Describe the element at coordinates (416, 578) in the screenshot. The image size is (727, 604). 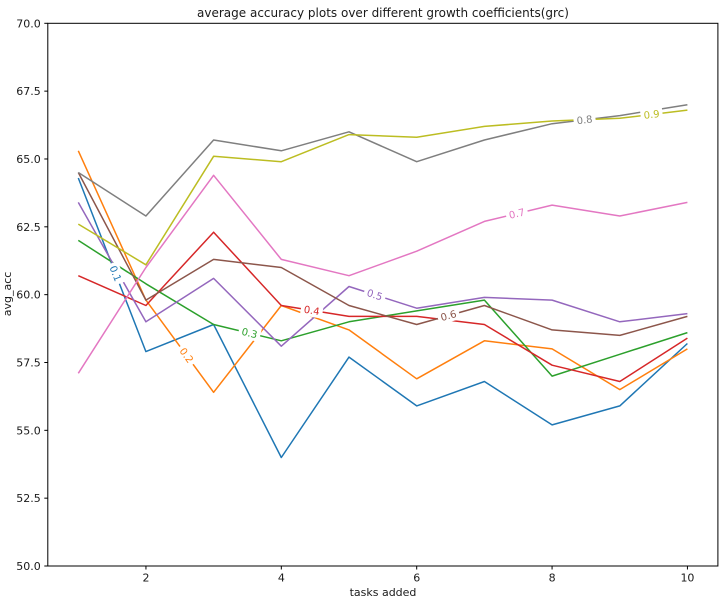
I see `x-tick-label-6: 6` at that location.